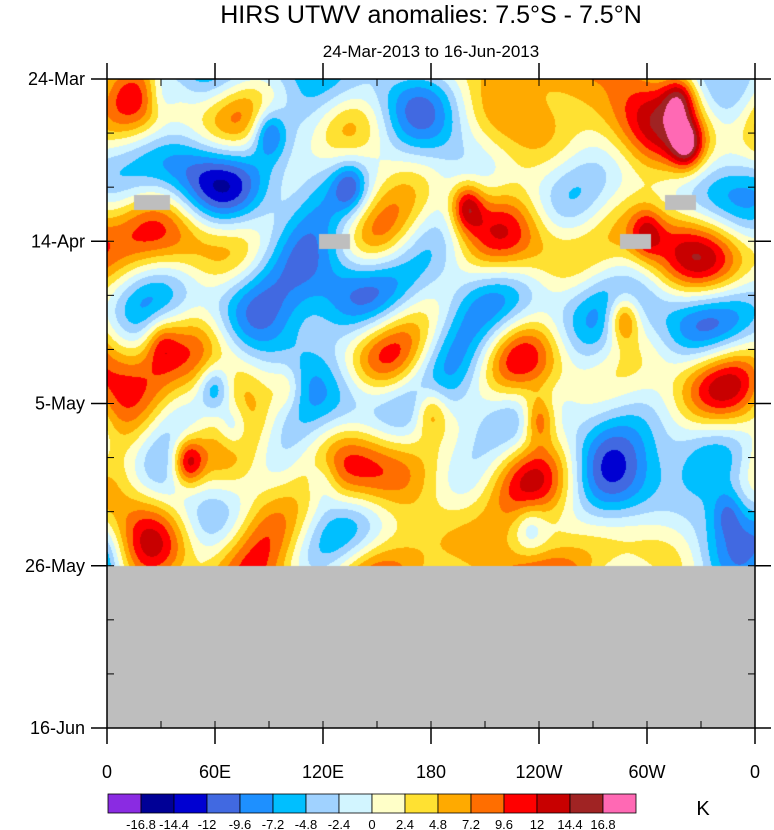  What do you see at coordinates (646, 772) in the screenshot?
I see `x-tick-label: 60W` at bounding box center [646, 772].